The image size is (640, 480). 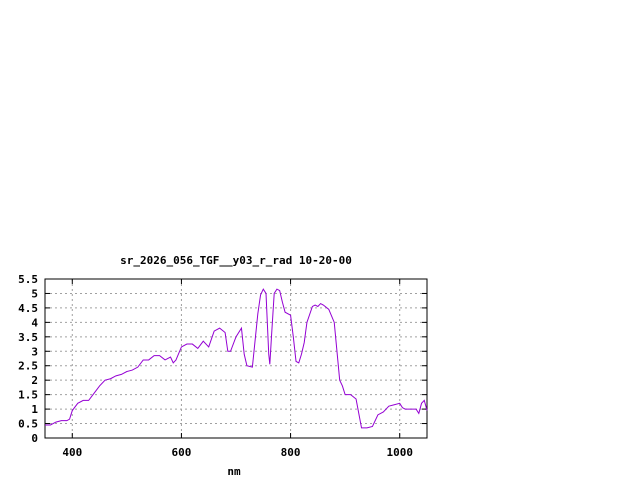 I want to click on x-tick-label: 400, so click(x=72, y=452).